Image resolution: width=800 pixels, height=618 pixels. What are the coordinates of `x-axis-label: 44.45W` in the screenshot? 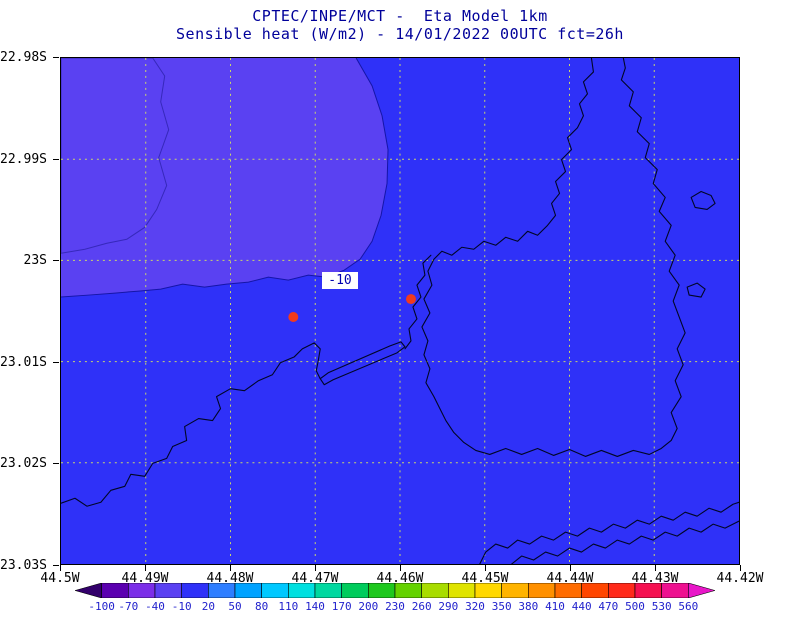 It's located at (485, 578).